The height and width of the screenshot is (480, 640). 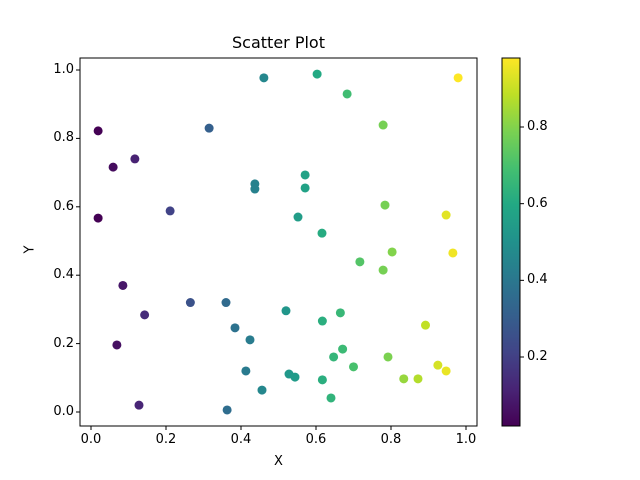 What do you see at coordinates (91, 439) in the screenshot?
I see `x-tick-label: 0.0` at bounding box center [91, 439].